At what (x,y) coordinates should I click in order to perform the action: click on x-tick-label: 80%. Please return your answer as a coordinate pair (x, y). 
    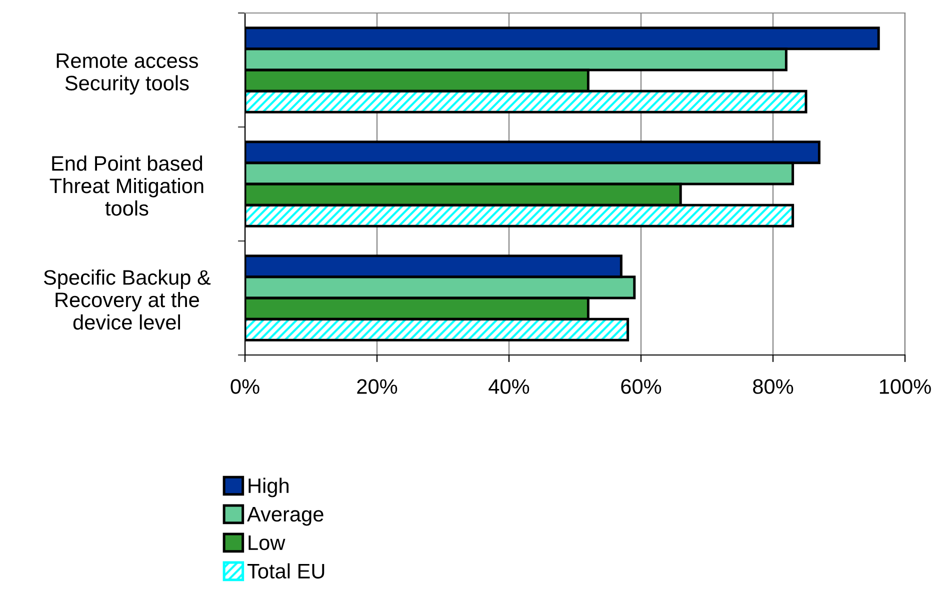
    Looking at the image, I should click on (773, 386).